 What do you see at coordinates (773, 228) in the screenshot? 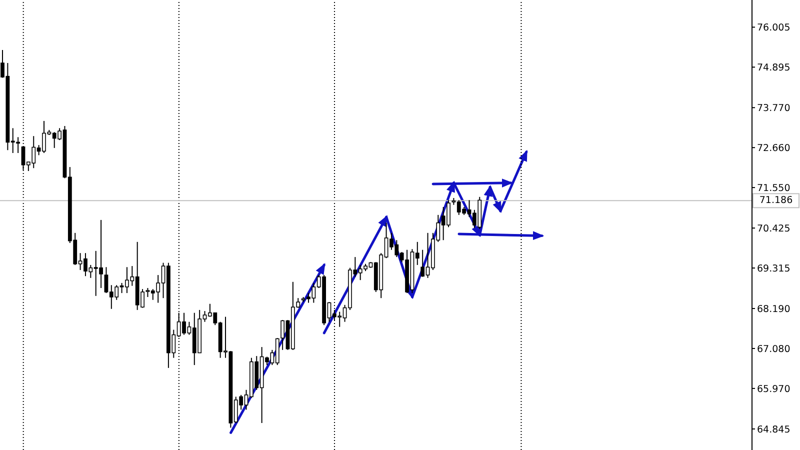
I see `y-tick-label: 70.425` at bounding box center [773, 228].